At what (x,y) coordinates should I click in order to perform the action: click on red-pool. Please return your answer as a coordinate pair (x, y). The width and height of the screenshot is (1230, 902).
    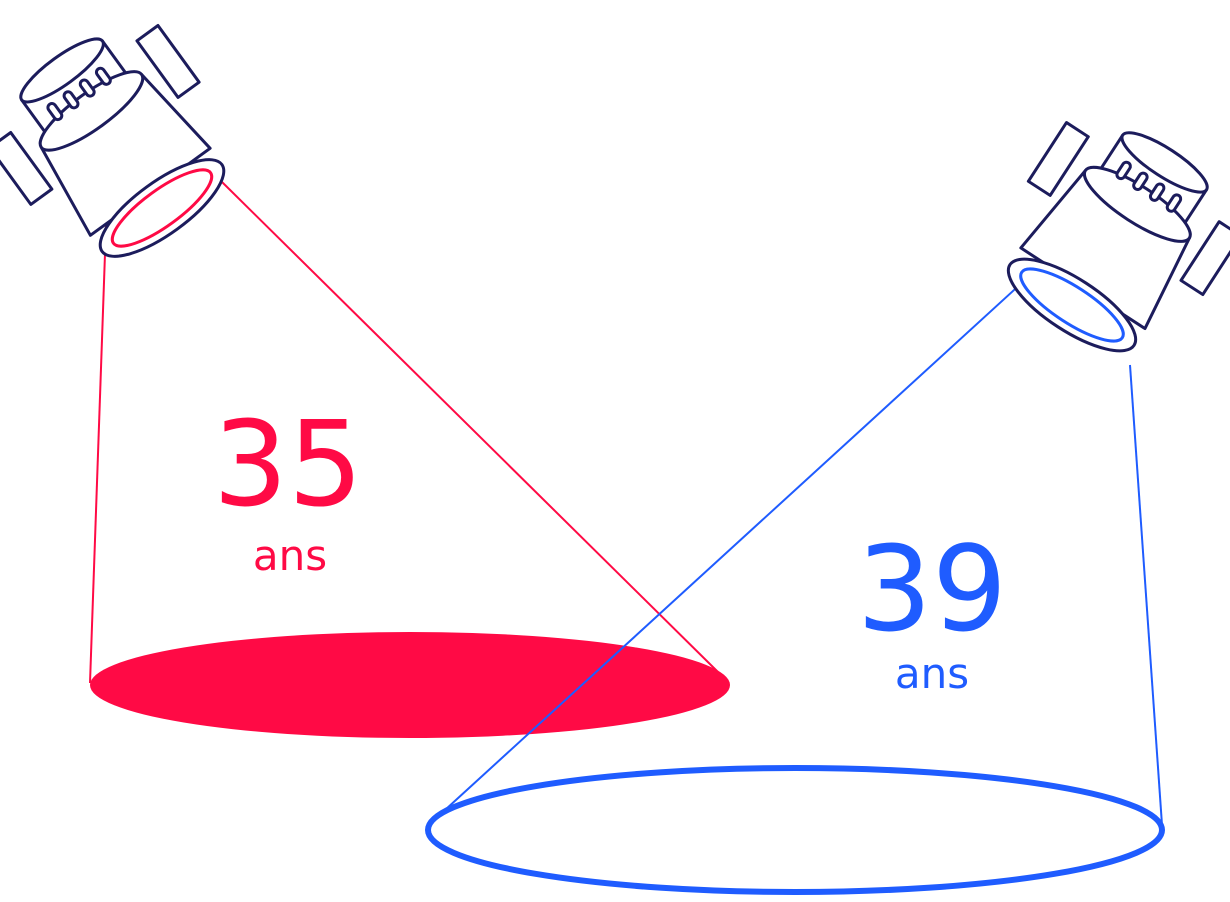
    Looking at the image, I should click on (410, 685).